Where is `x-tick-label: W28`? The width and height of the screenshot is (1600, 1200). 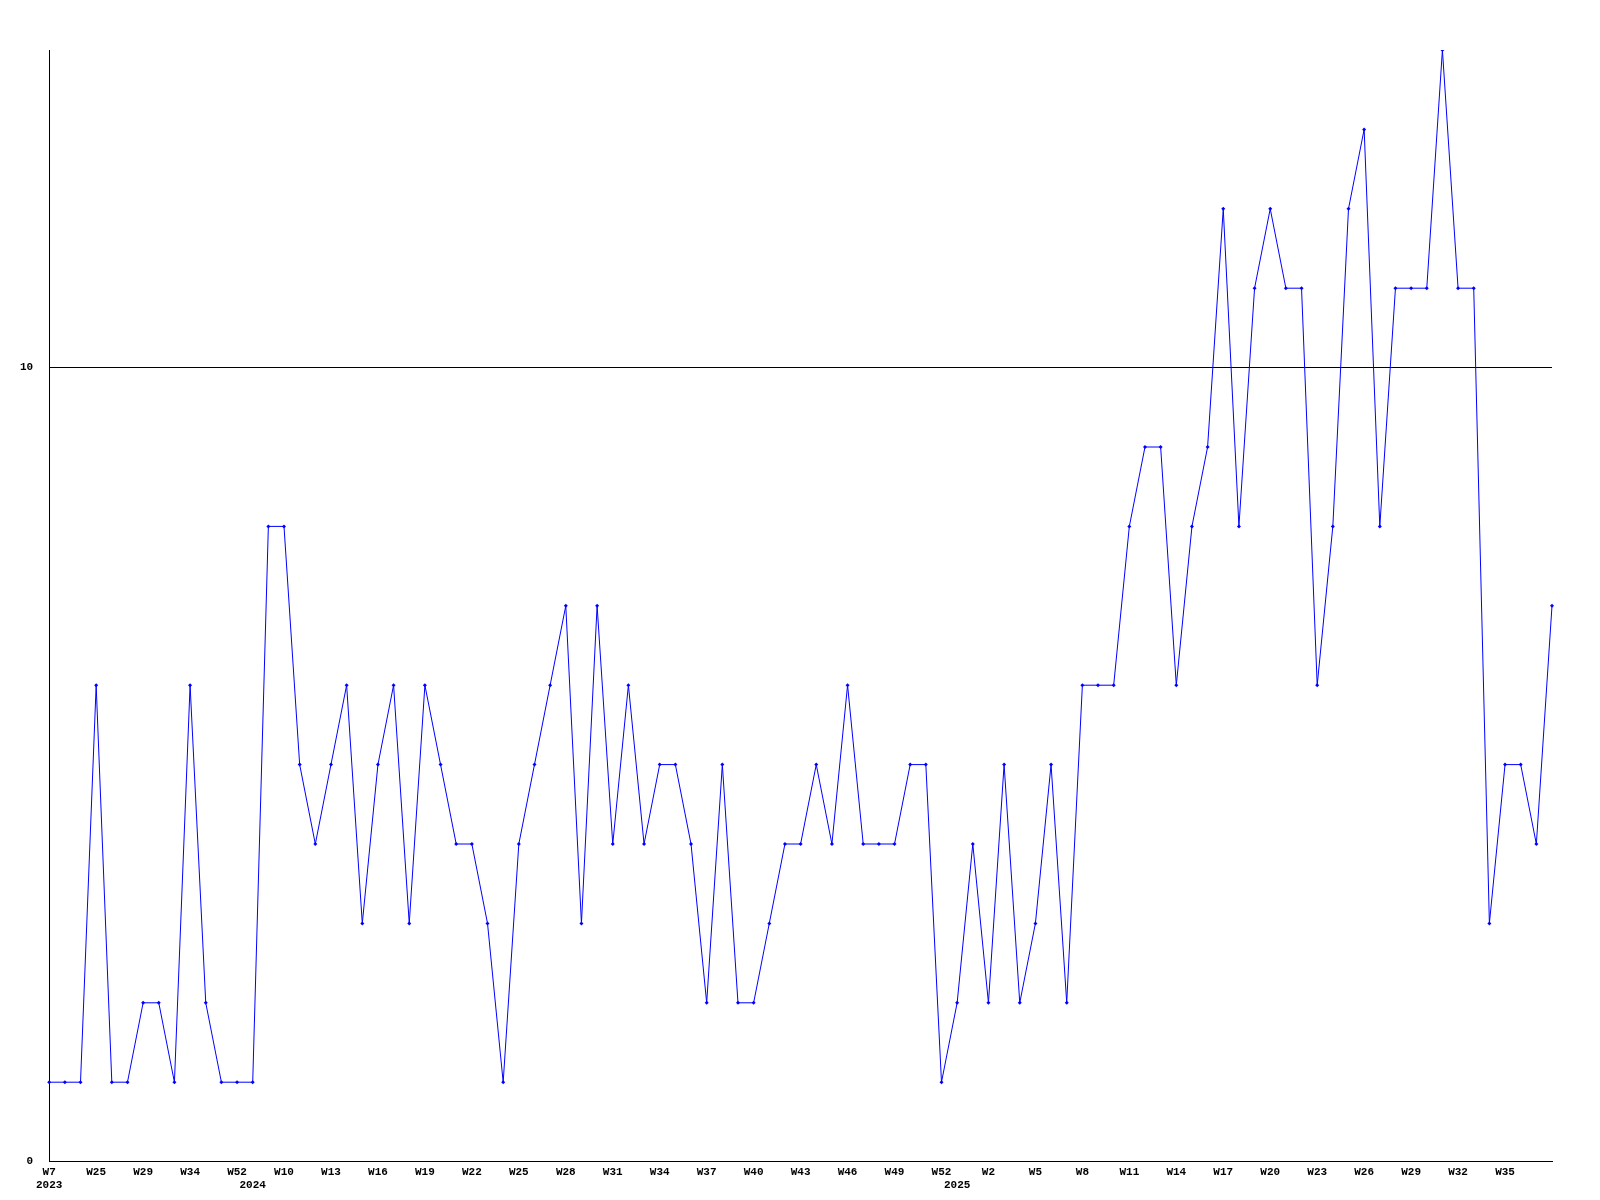
x-tick-label: W28 is located at coordinates (566, 1171).